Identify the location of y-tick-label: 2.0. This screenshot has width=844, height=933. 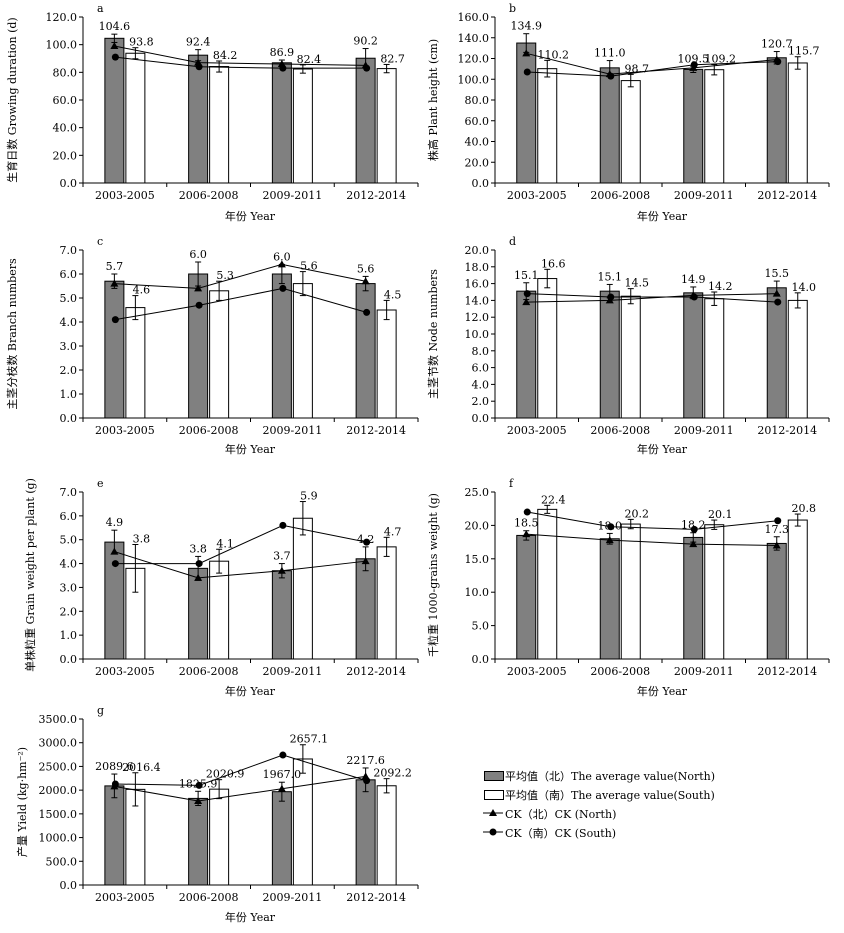
(69, 370).